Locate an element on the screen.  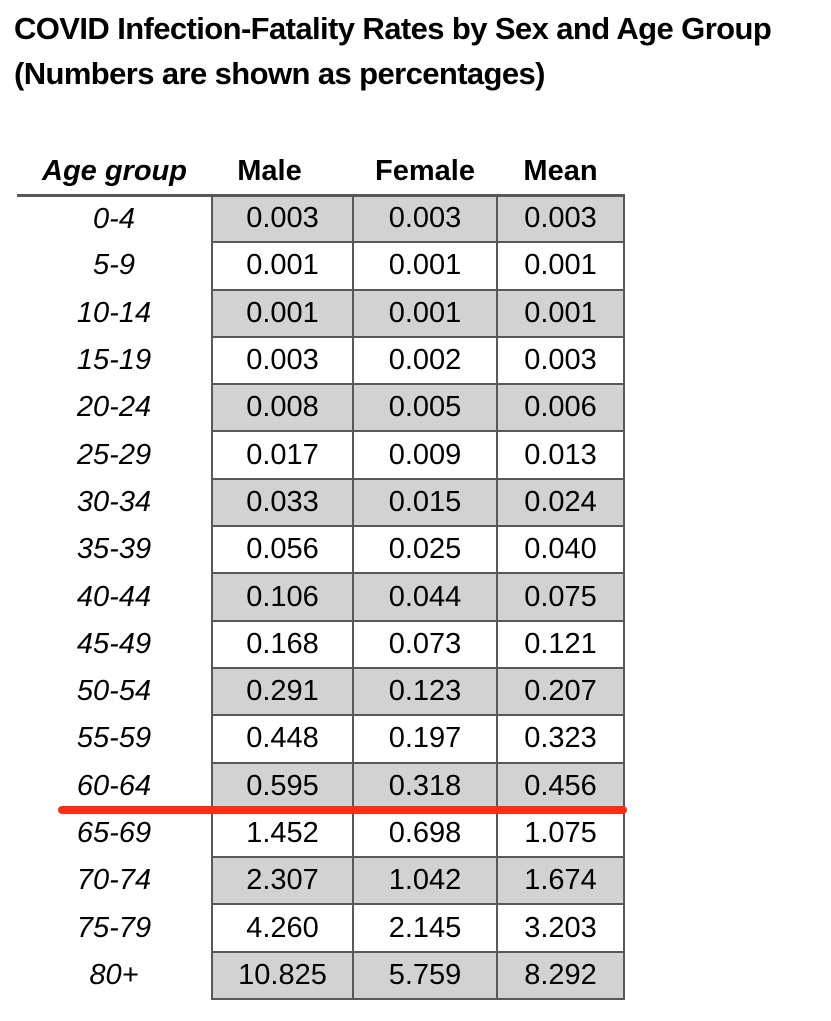
highlight-red-line is located at coordinates (342, 810).